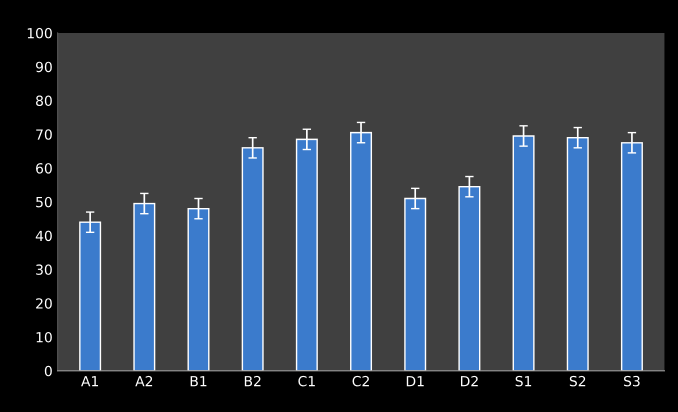 The image size is (678, 412). I want to click on y-tick-label: 0, so click(48, 371).